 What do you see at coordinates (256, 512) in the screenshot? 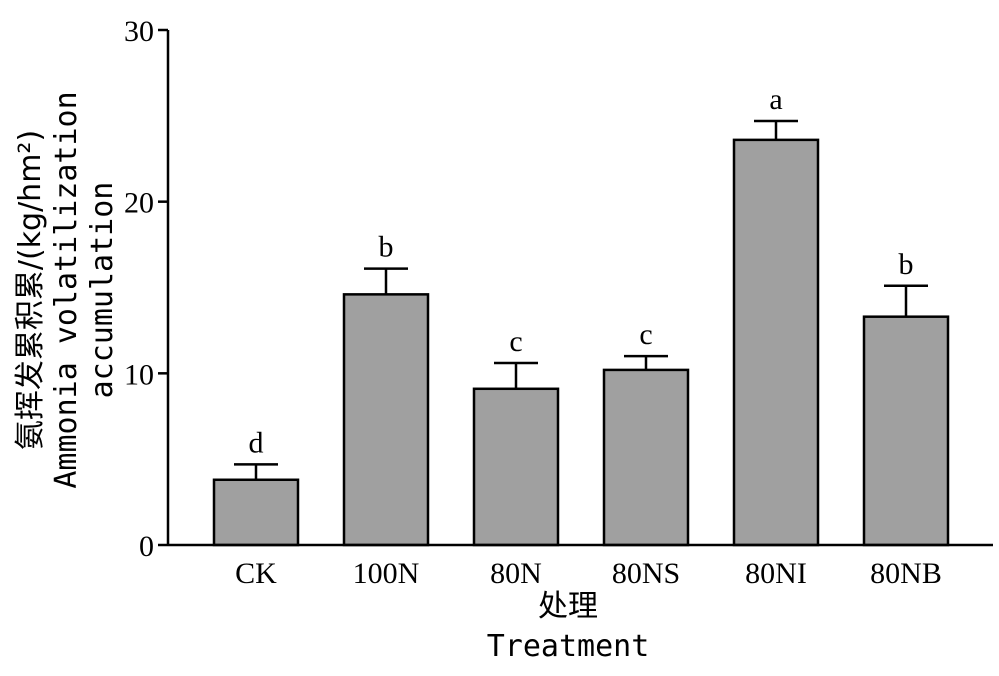
I see `bar-CK` at bounding box center [256, 512].